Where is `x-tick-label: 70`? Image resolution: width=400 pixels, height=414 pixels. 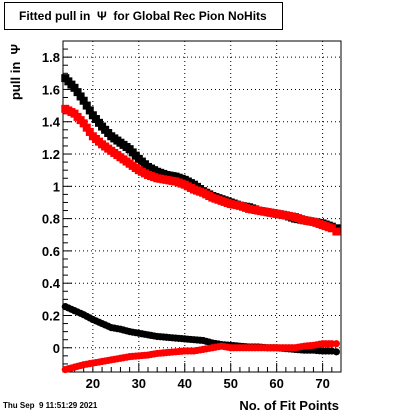 x-tick-label: 70 is located at coordinates (322, 383).